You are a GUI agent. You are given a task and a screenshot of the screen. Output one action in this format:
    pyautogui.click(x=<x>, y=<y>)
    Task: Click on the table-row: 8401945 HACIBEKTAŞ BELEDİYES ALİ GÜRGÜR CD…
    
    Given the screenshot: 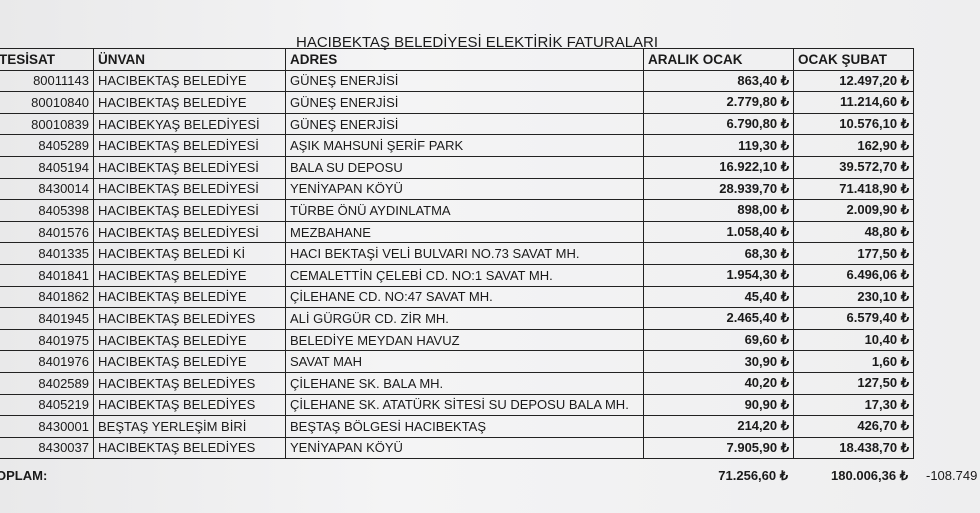 What is the action you would take?
    pyautogui.click(x=457, y=318)
    